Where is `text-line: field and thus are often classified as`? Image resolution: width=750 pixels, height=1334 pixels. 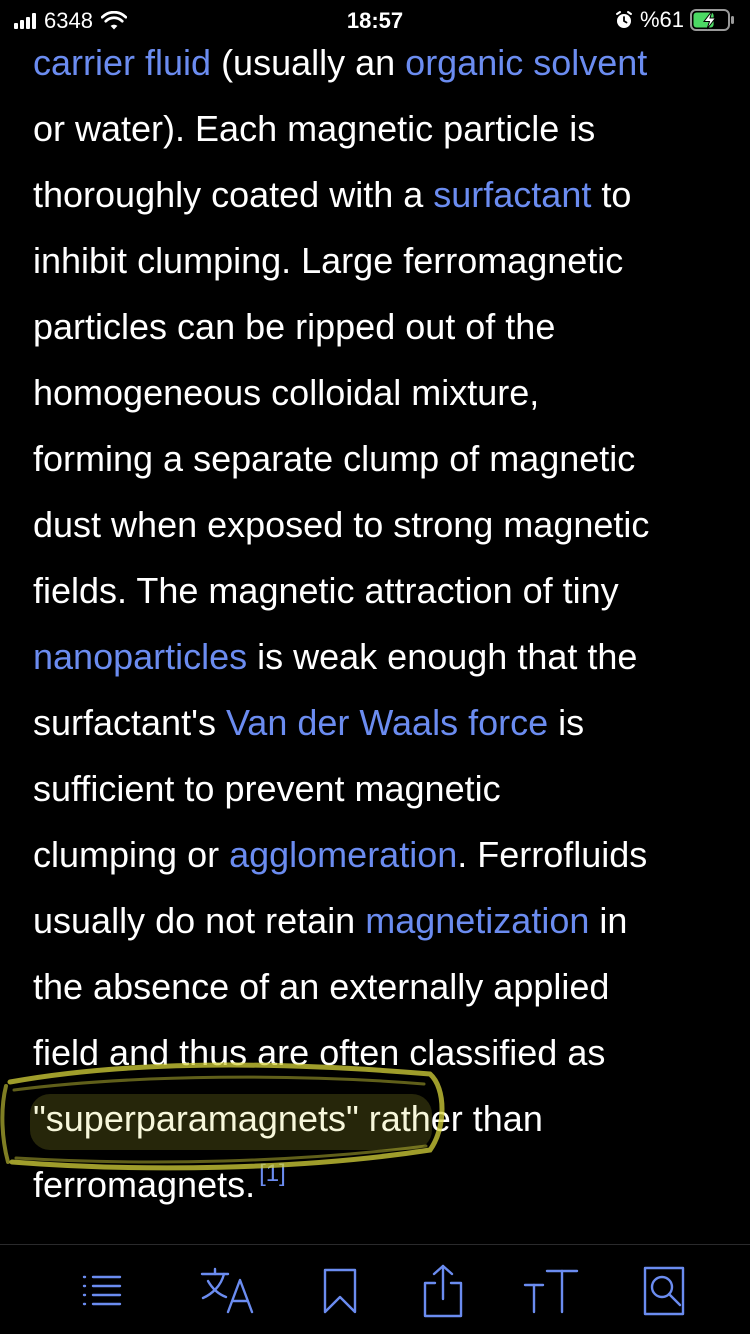
text-line: field and thus are often classified as is located at coordinates (383, 1053).